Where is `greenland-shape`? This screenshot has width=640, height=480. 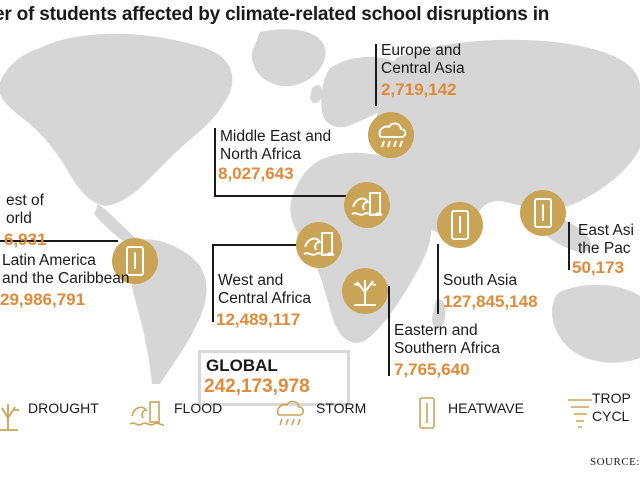 greenland-shape is located at coordinates (288, 58).